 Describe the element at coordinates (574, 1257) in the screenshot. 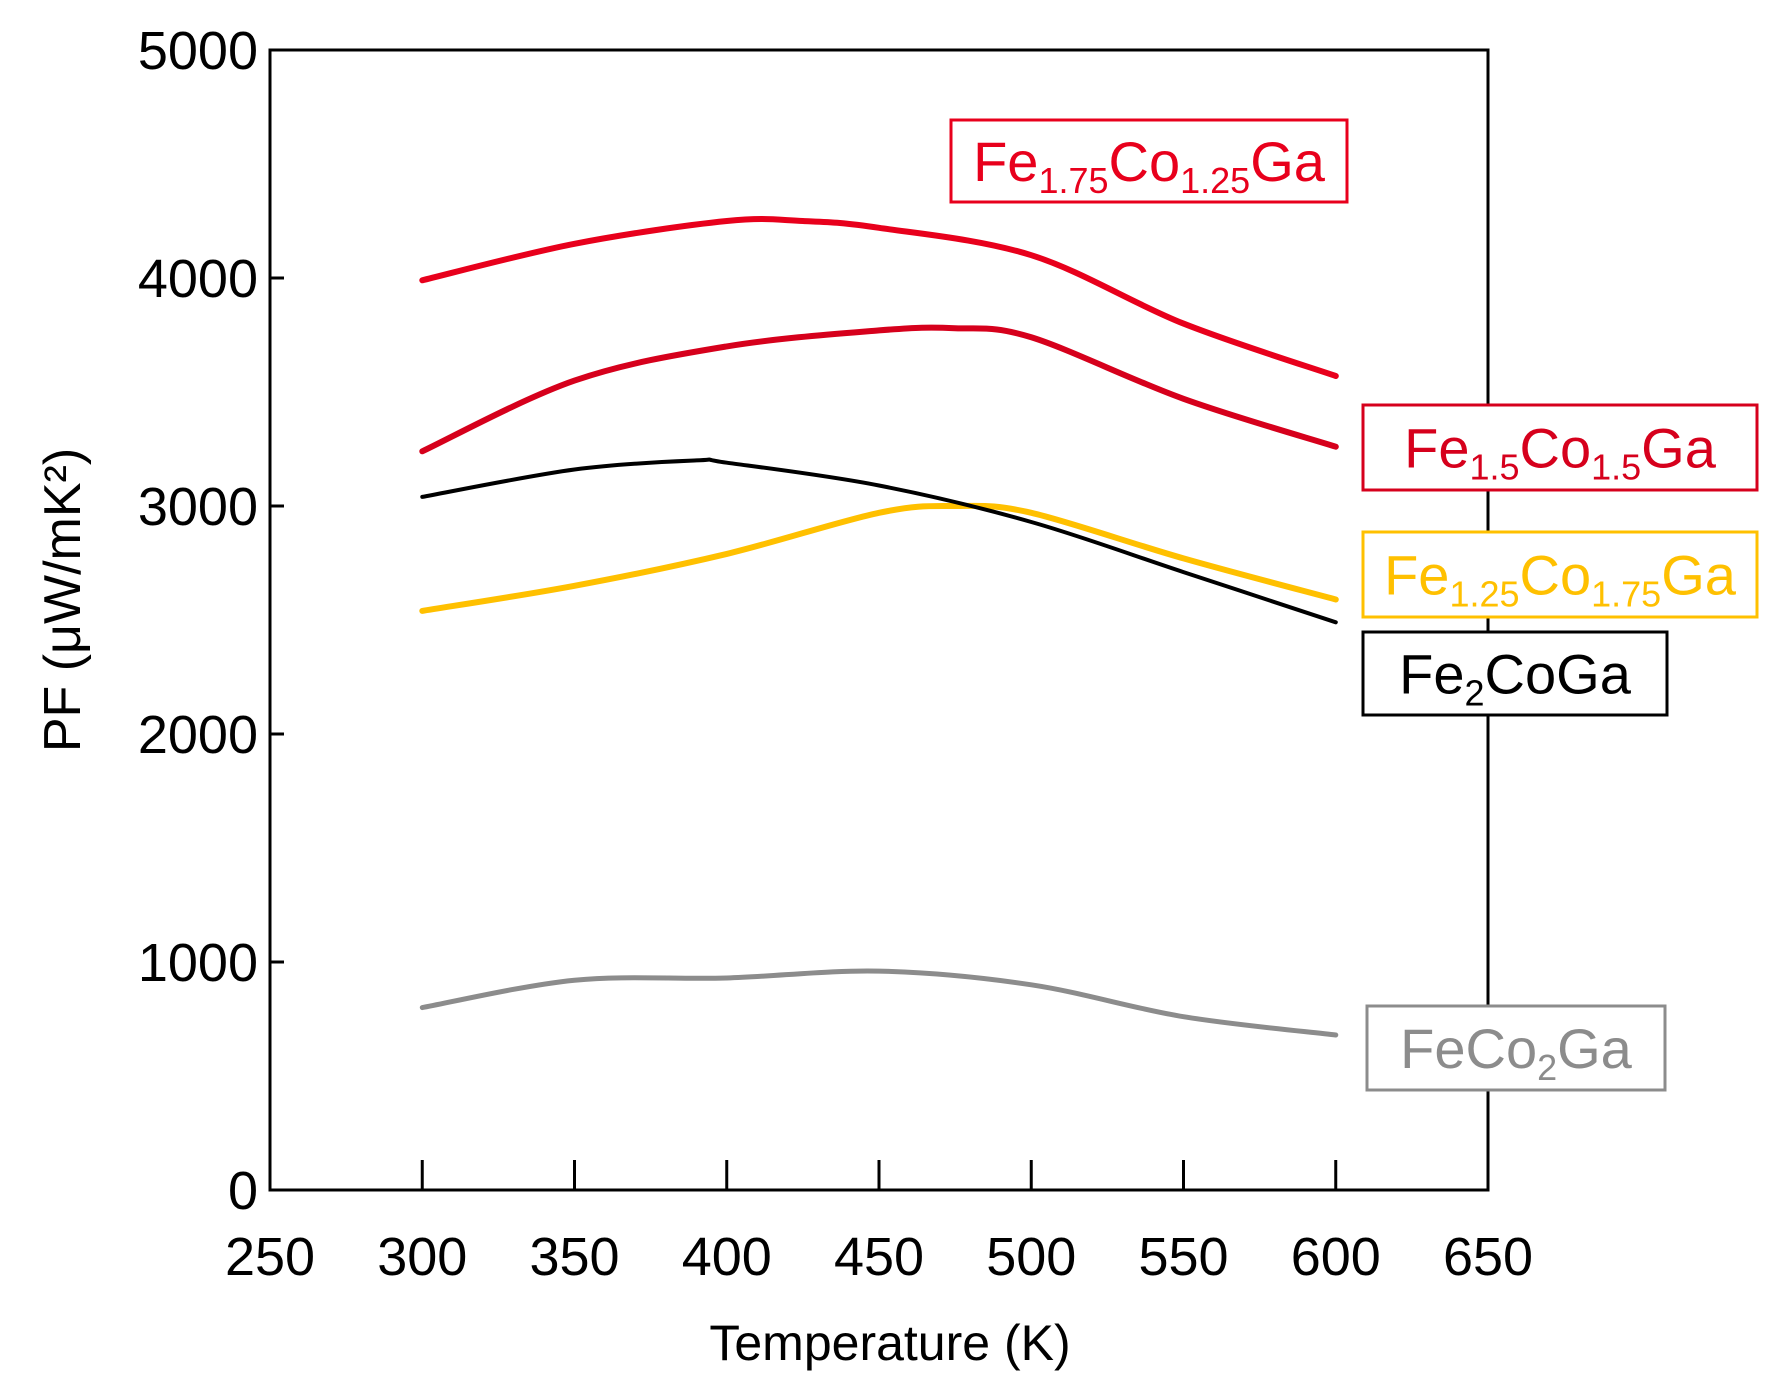

I see `x-tick-label-350: 350` at that location.